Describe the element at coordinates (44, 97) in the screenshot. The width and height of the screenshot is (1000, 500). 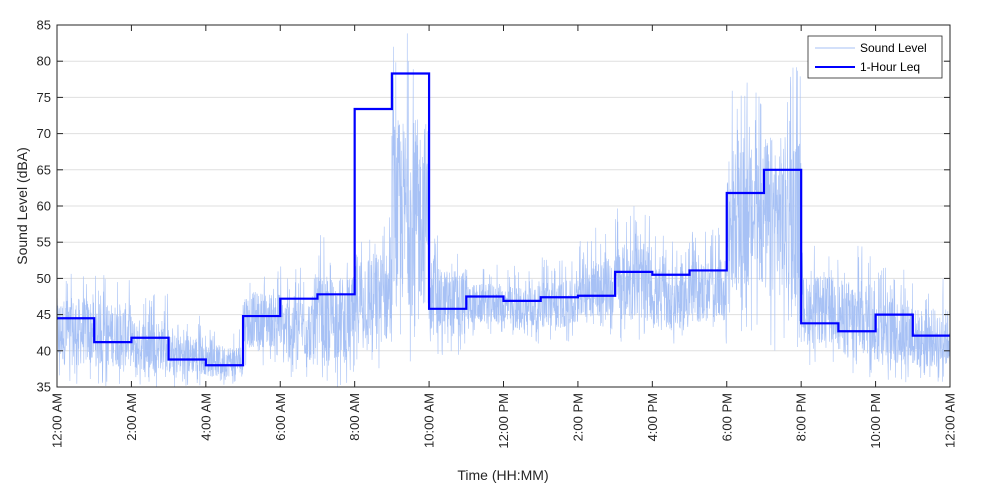
I see `y-tick-label: 75` at that location.